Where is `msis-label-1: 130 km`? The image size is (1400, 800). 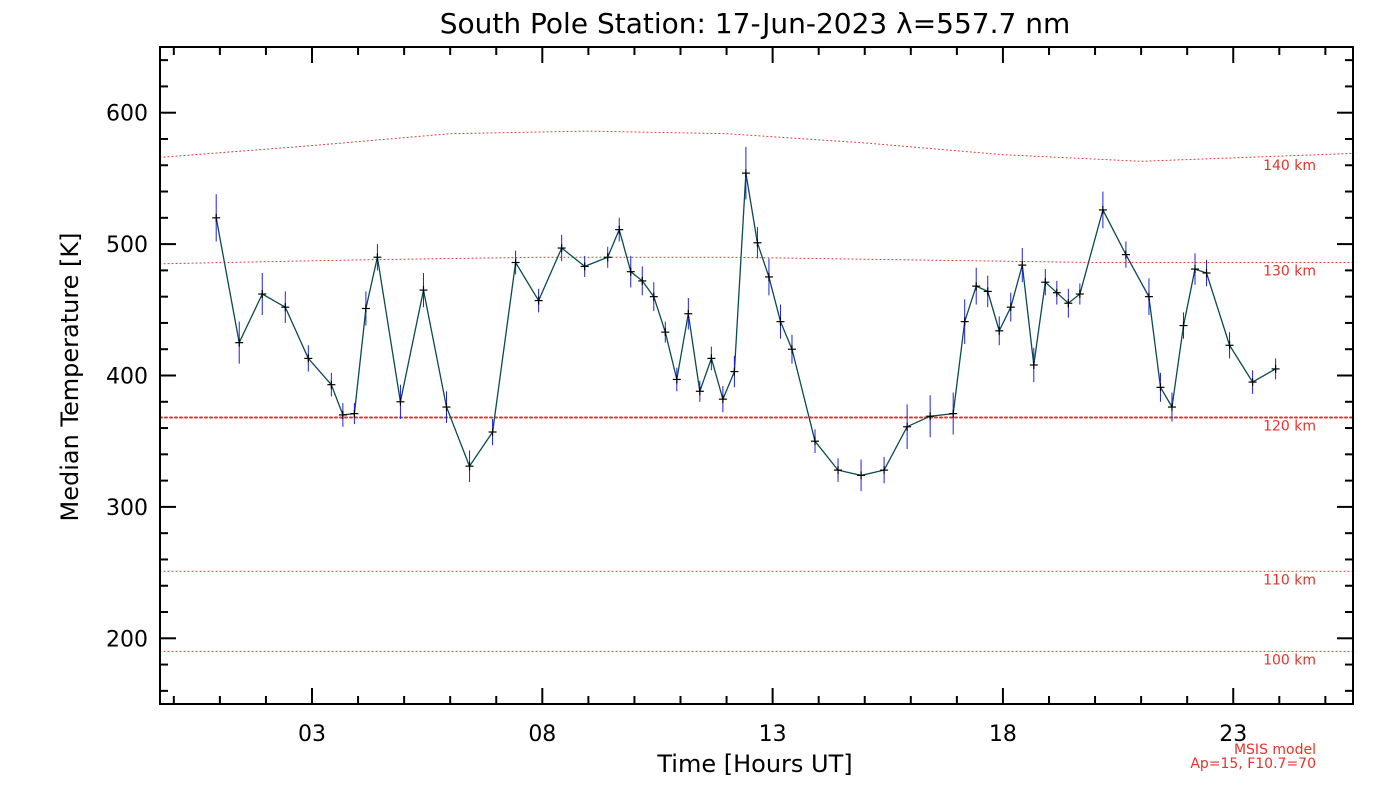
msis-label-1: 130 km is located at coordinates (1289, 272).